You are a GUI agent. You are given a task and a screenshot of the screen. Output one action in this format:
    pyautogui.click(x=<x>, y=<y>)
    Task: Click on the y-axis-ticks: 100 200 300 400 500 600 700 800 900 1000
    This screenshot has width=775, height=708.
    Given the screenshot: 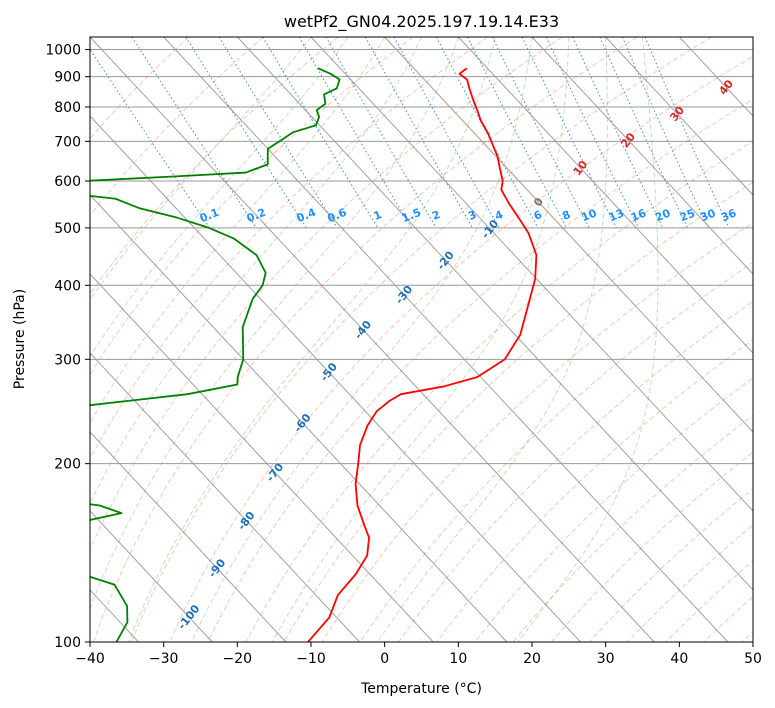 What is the action you would take?
    pyautogui.click(x=67, y=347)
    